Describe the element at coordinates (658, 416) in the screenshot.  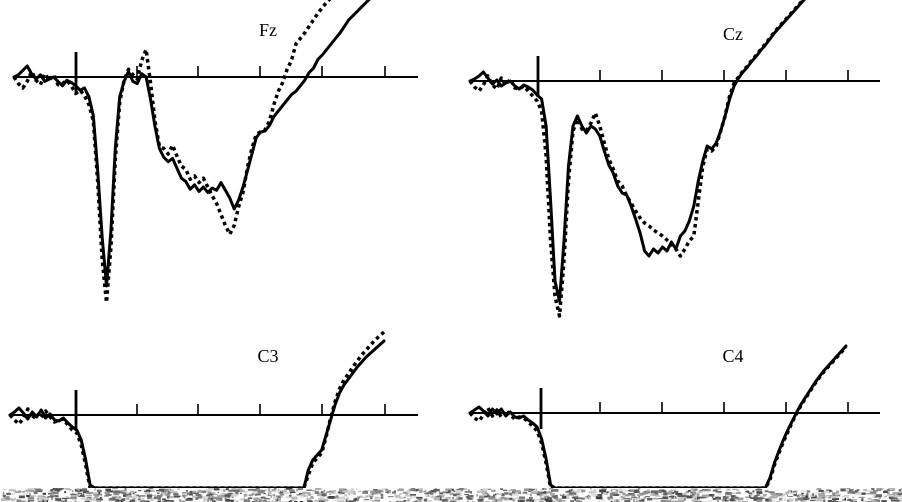
I see `panel-c4-solid-trace` at that location.